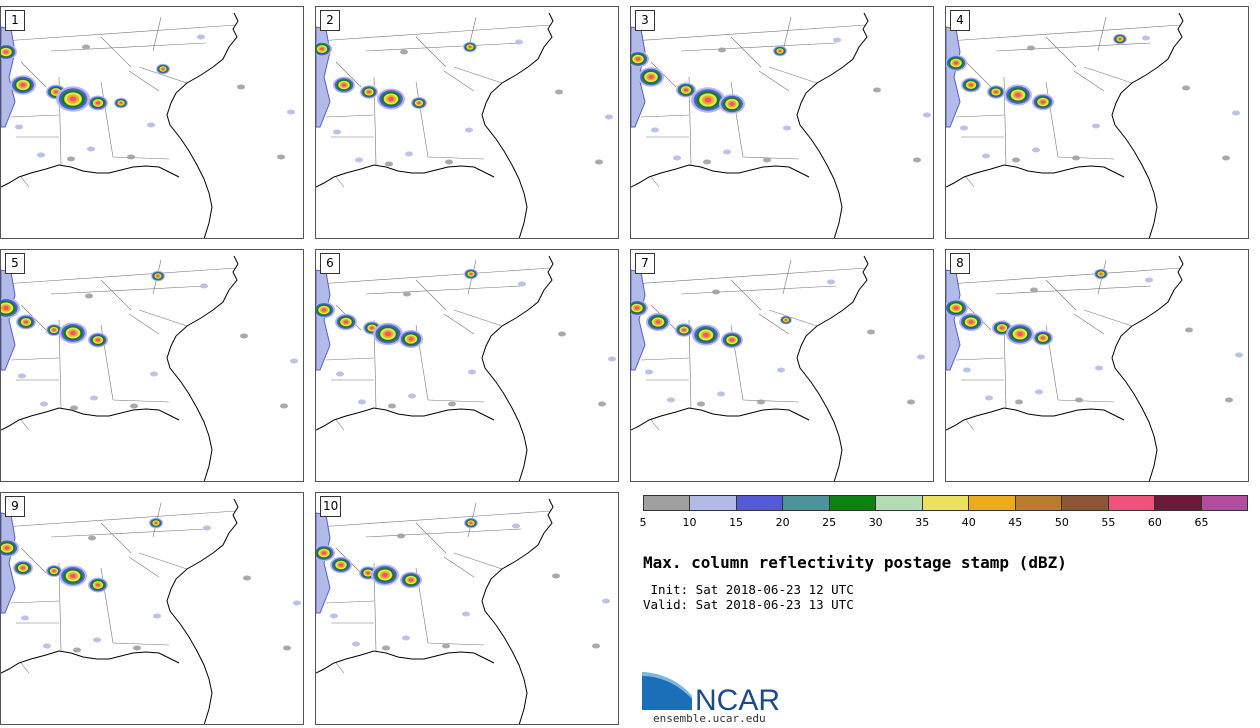  Describe the element at coordinates (713, 503) in the screenshot. I see `colorbar-bin` at that location.